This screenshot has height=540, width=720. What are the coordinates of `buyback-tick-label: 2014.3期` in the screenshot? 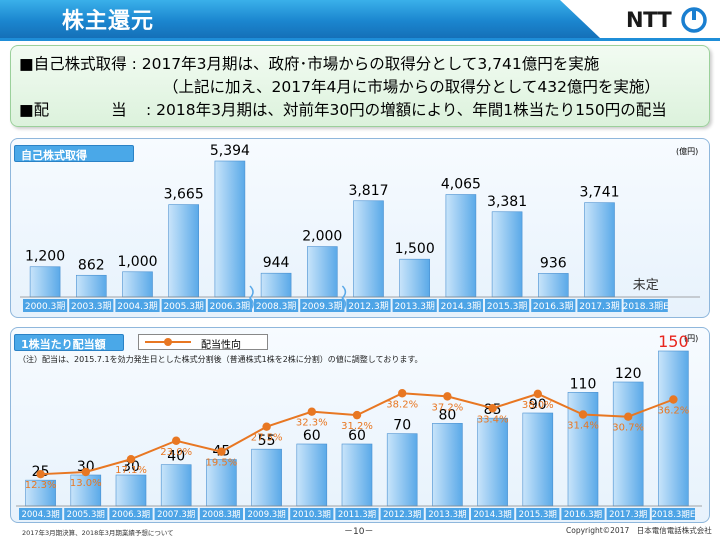 It's located at (461, 306).